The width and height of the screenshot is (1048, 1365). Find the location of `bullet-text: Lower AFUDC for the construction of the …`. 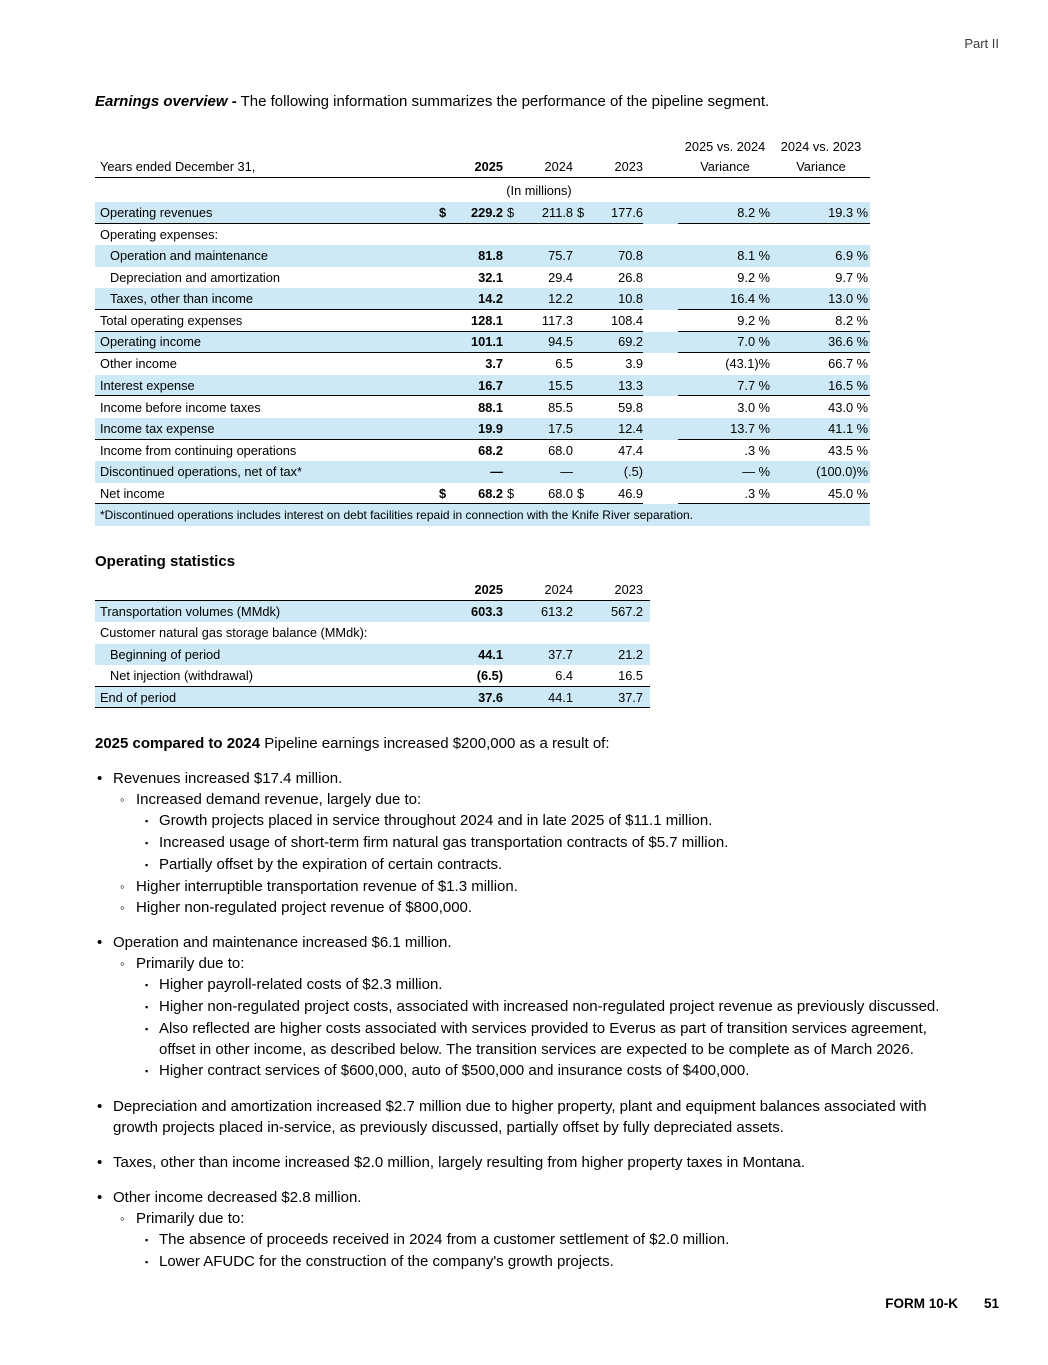

bullet-text: Lower AFUDC for the construction of the … is located at coordinates (386, 1262).